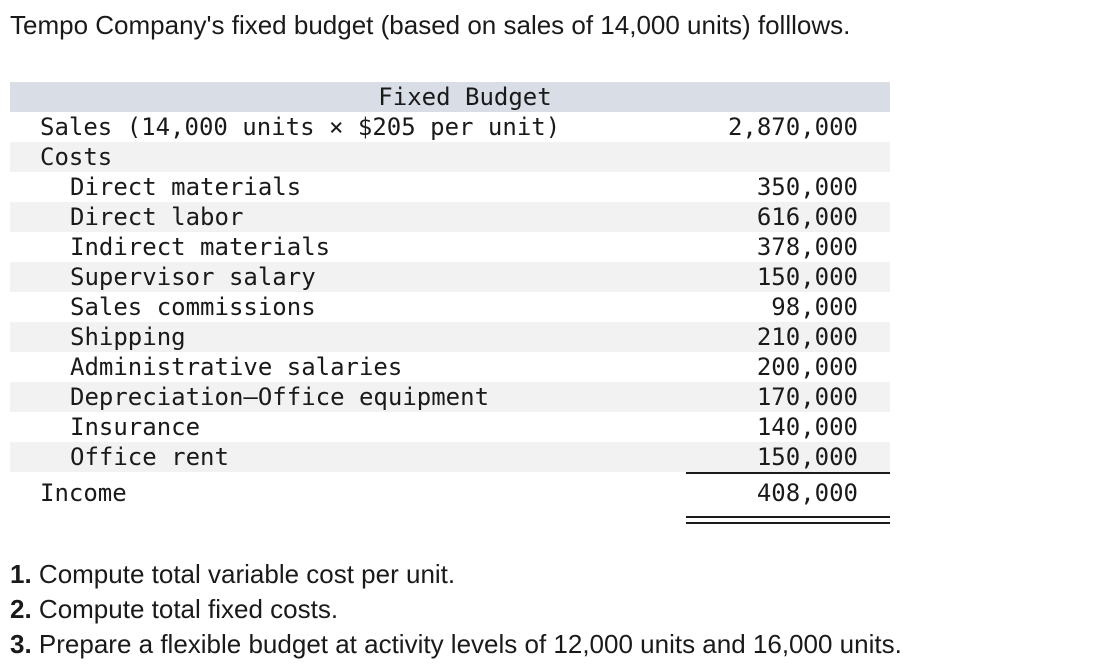 This screenshot has width=1106, height=668. I want to click on table-header-row: Fixed Budget, so click(450, 97).